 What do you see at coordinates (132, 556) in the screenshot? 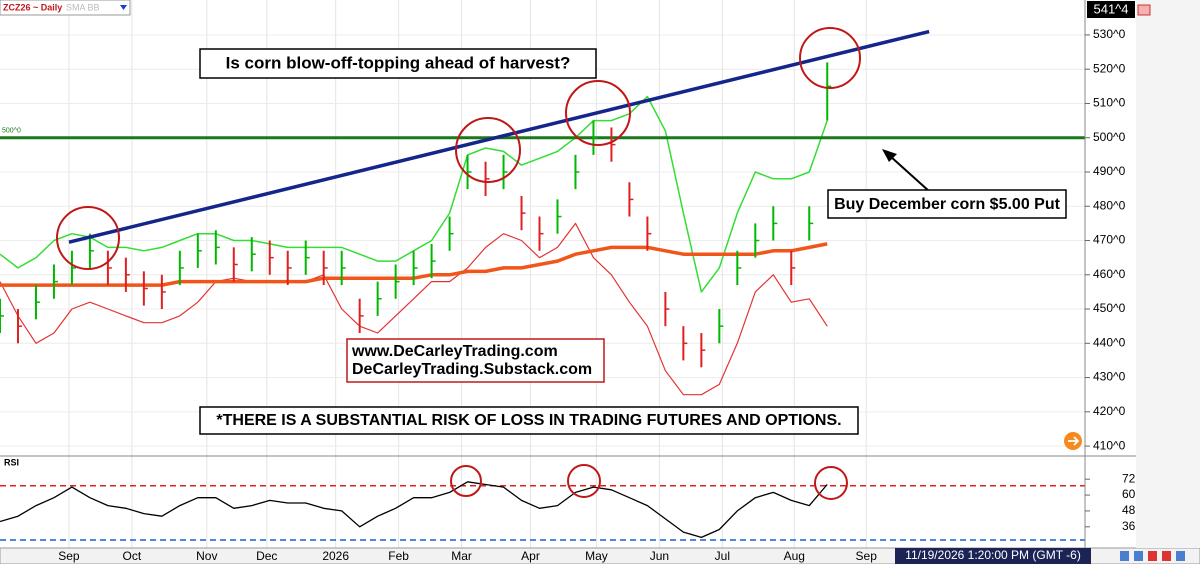
I see `x-tick-label: Oct` at bounding box center [132, 556].